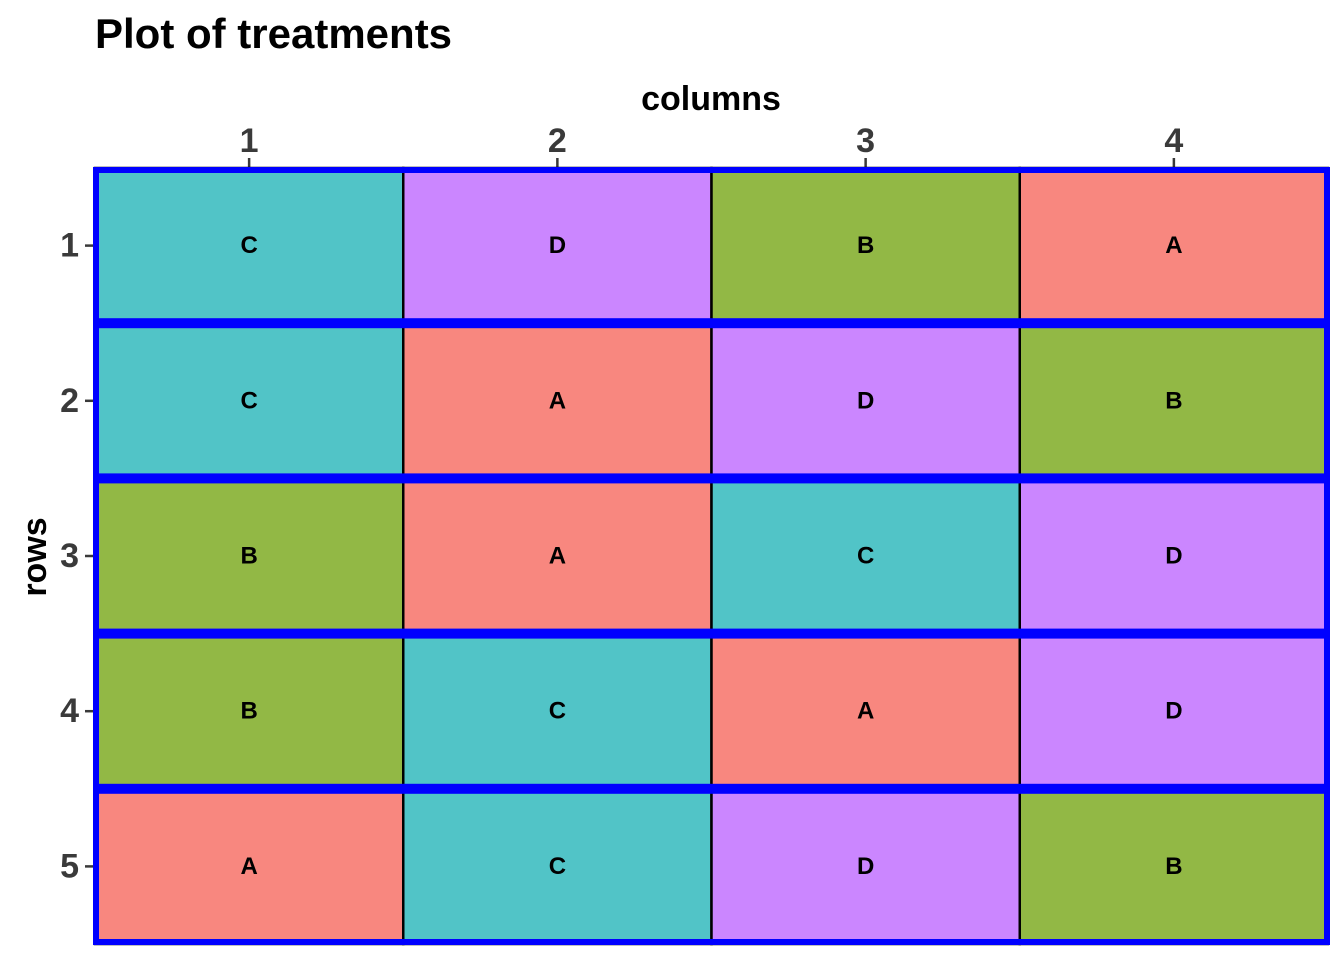  What do you see at coordinates (69, 556) in the screenshot?
I see `y-tick-label: 3` at bounding box center [69, 556].